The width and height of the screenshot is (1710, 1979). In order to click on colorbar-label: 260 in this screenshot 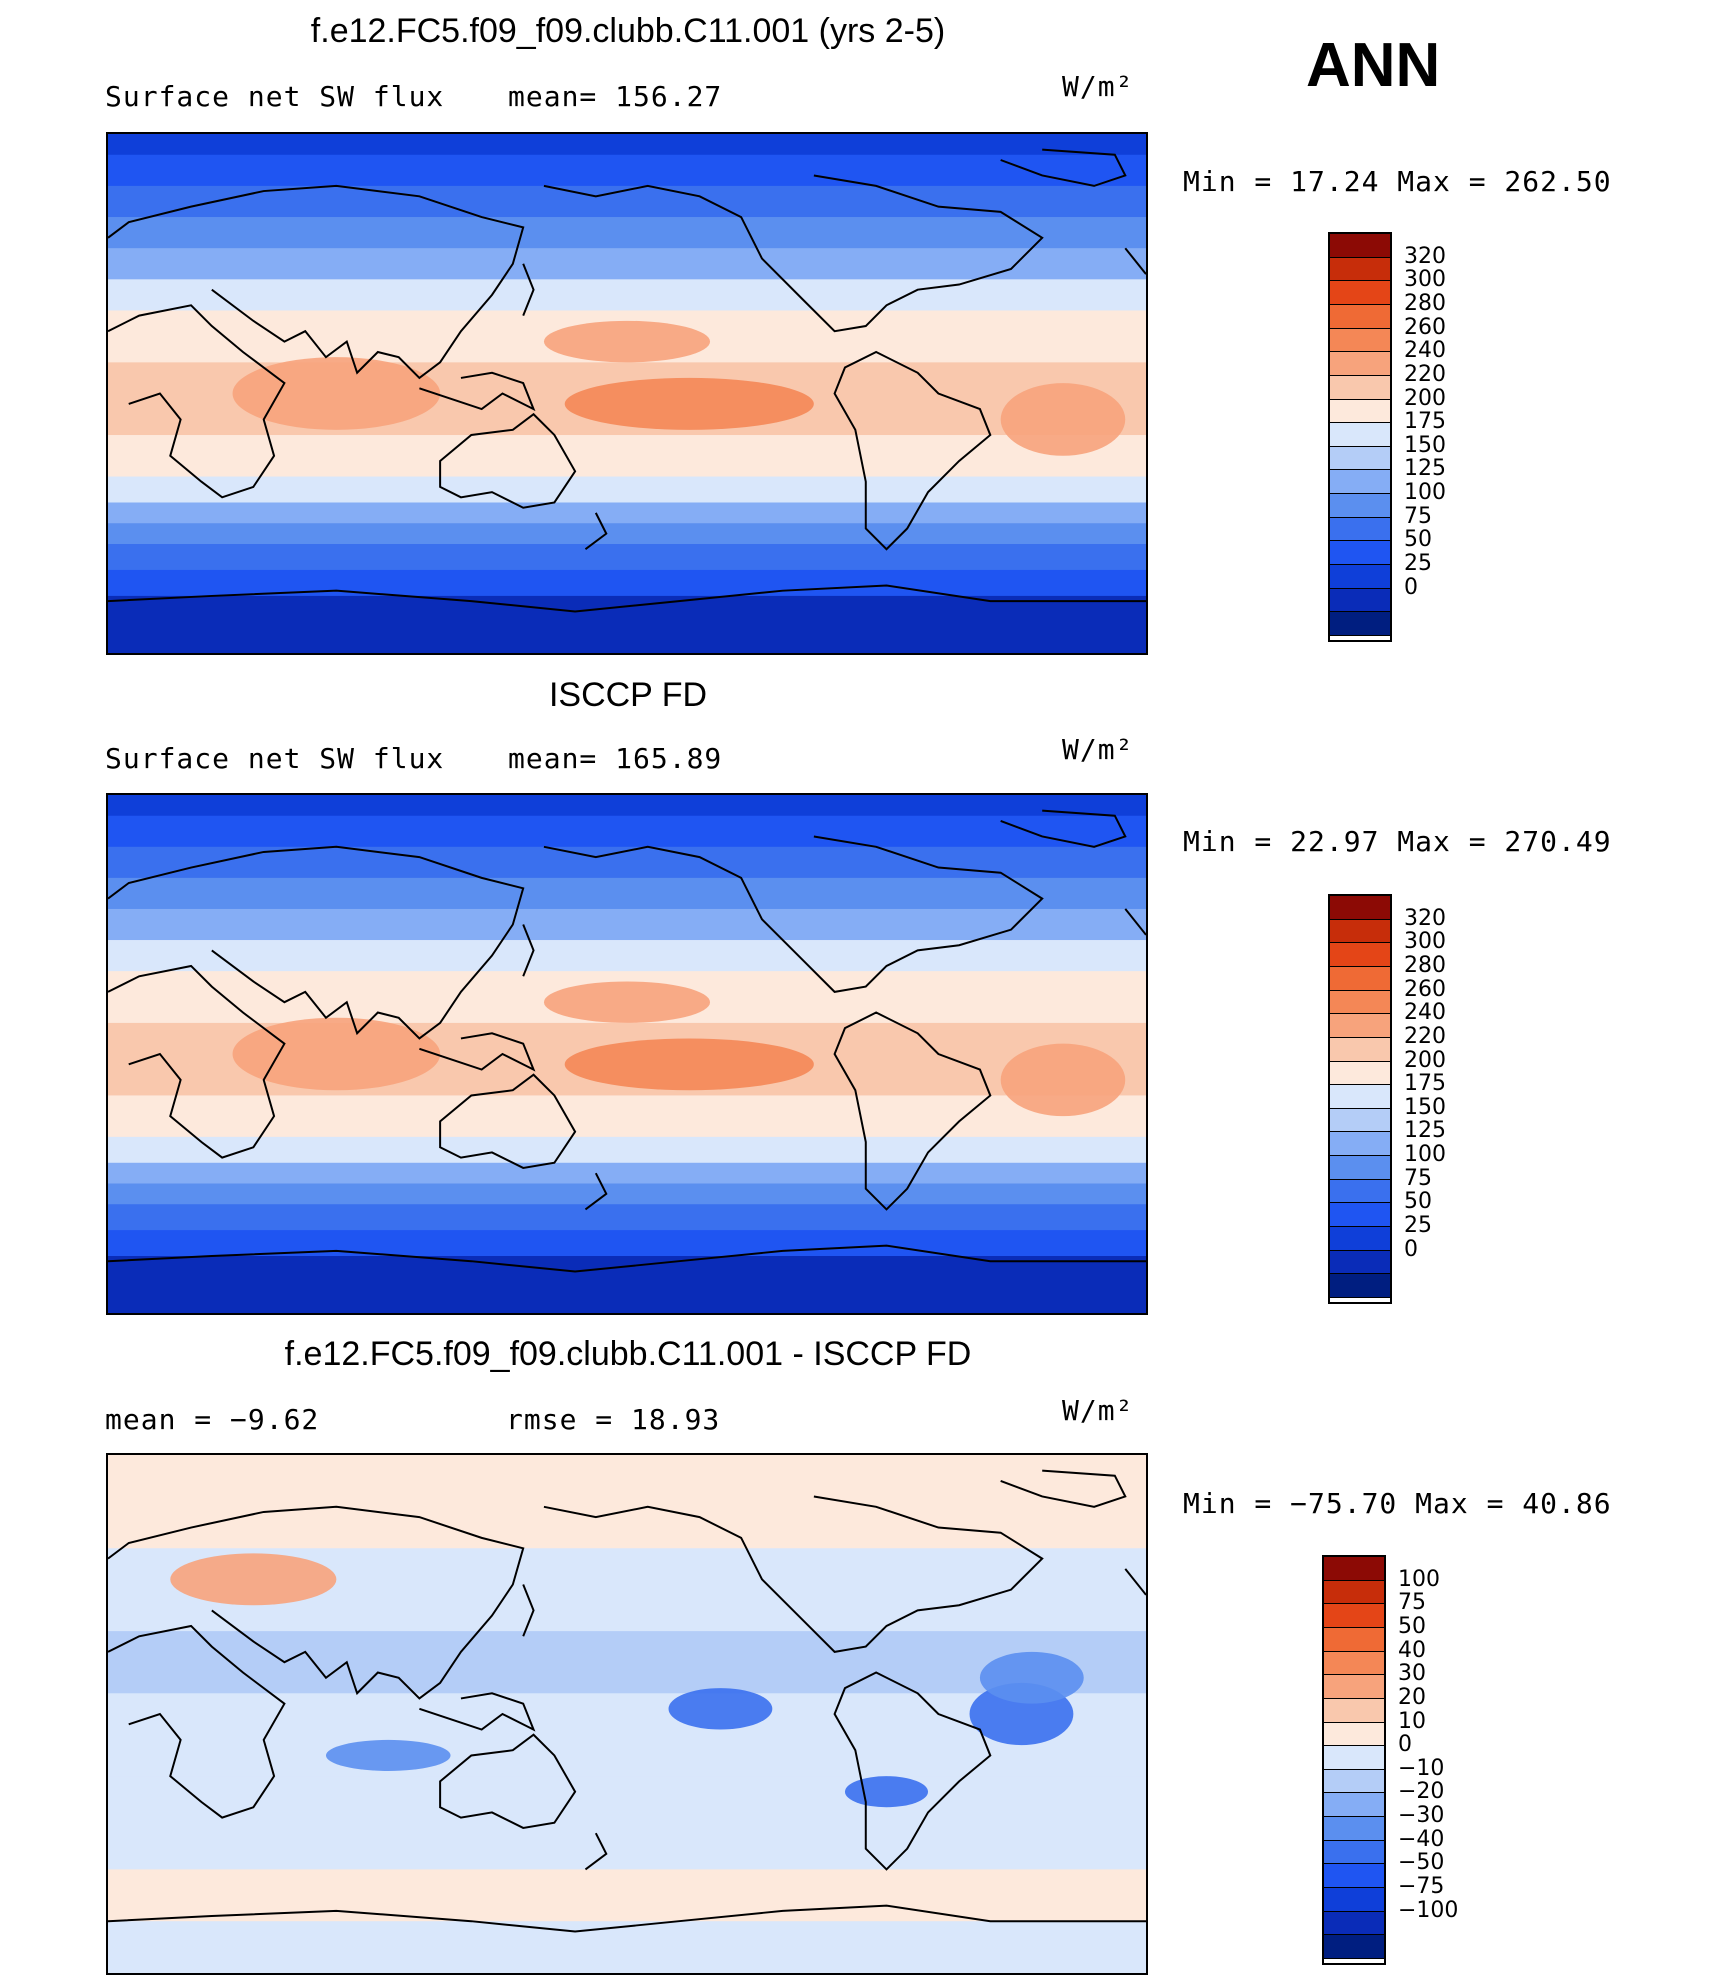, I will do `click(1425, 989)`.